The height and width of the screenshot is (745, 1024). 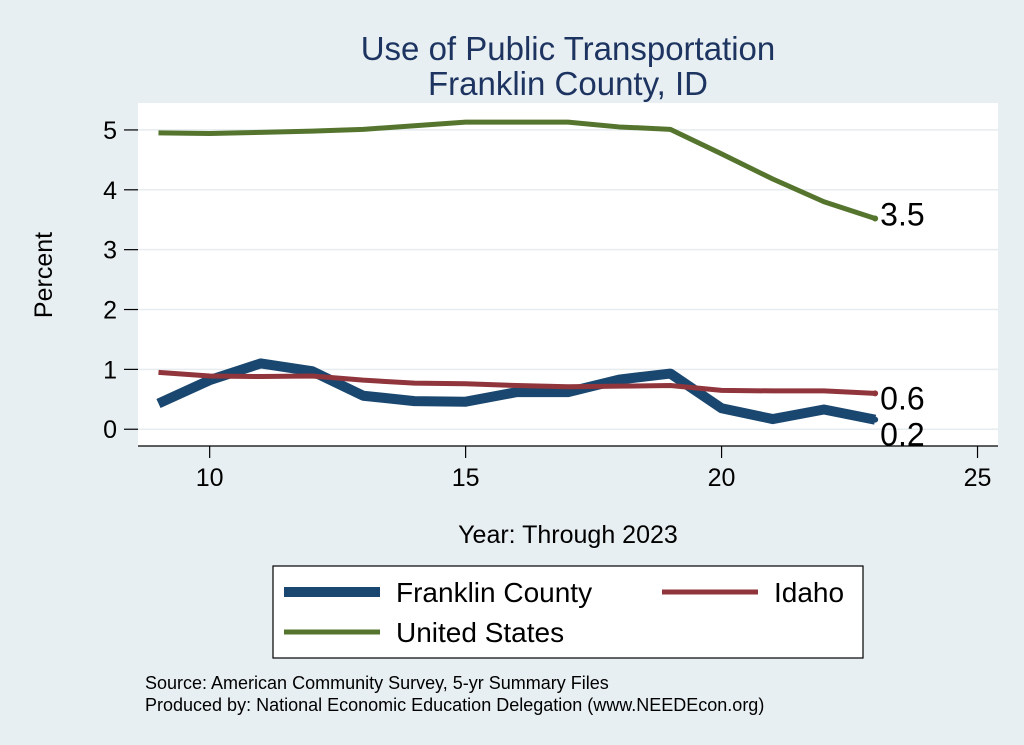 I want to click on legend-item-franklin-county: Franklin County, so click(x=438, y=592).